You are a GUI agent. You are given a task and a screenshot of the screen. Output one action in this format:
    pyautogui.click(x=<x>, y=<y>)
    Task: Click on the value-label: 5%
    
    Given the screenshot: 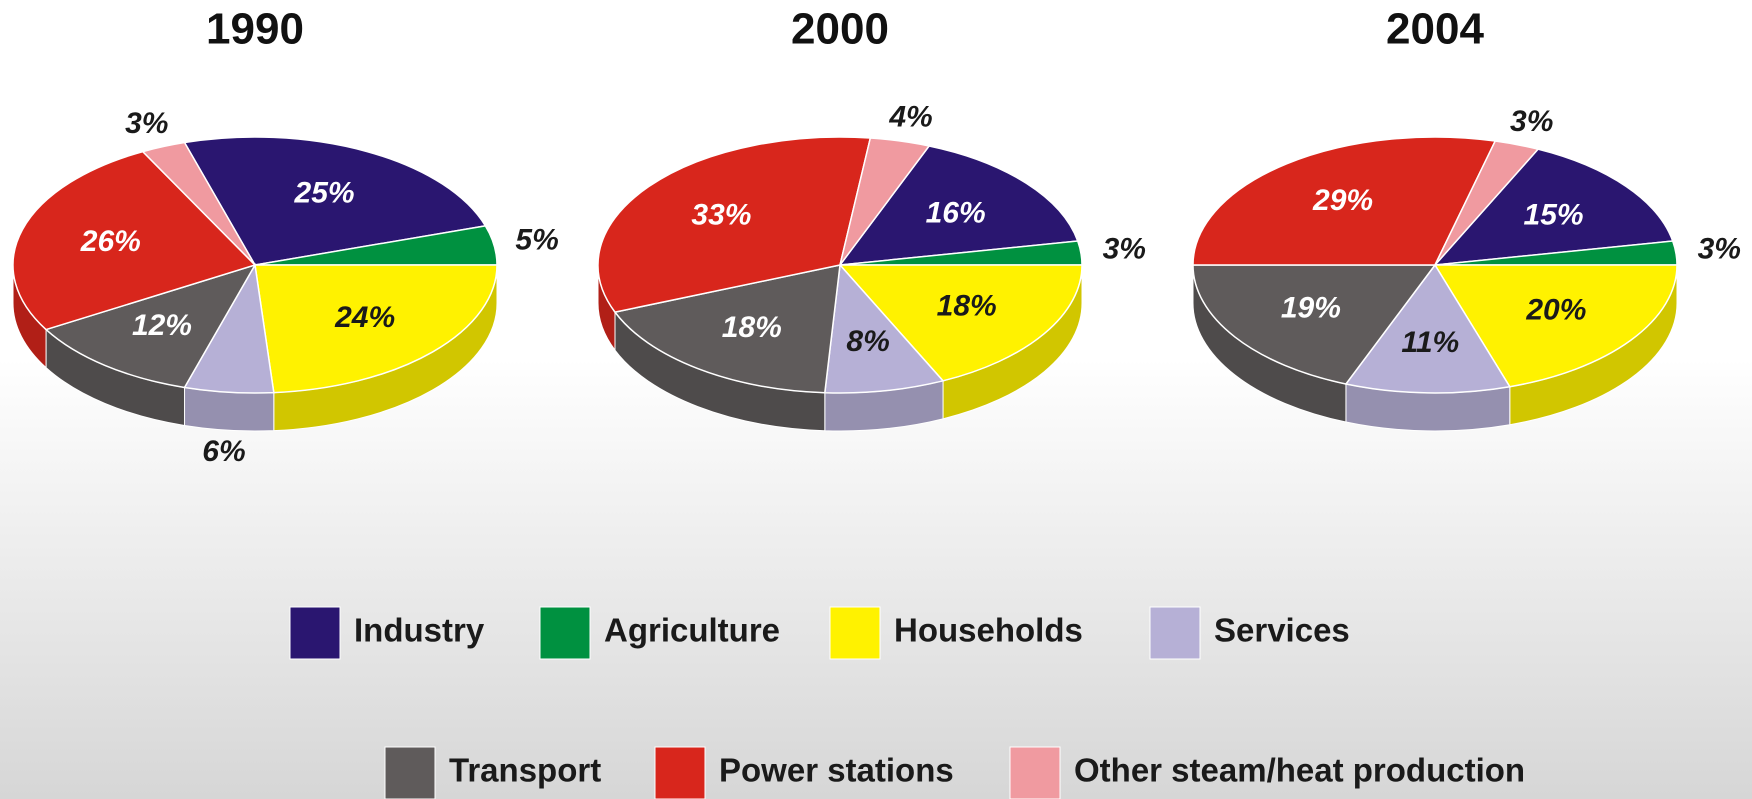 What is the action you would take?
    pyautogui.click(x=536, y=240)
    